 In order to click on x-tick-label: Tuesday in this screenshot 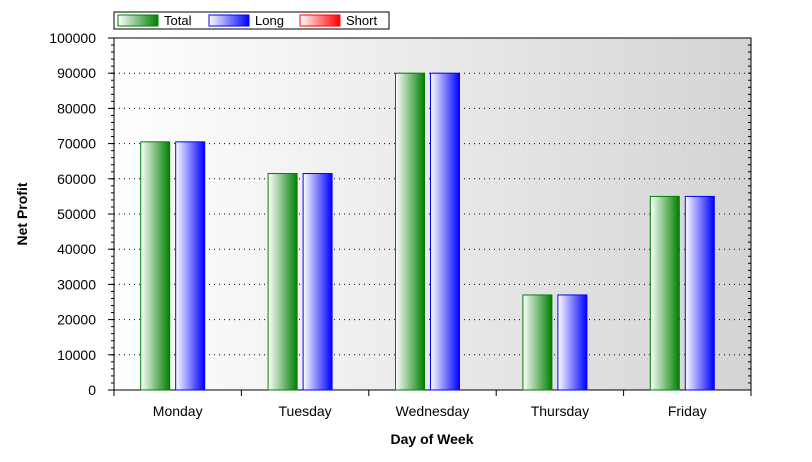, I will do `click(305, 411)`.